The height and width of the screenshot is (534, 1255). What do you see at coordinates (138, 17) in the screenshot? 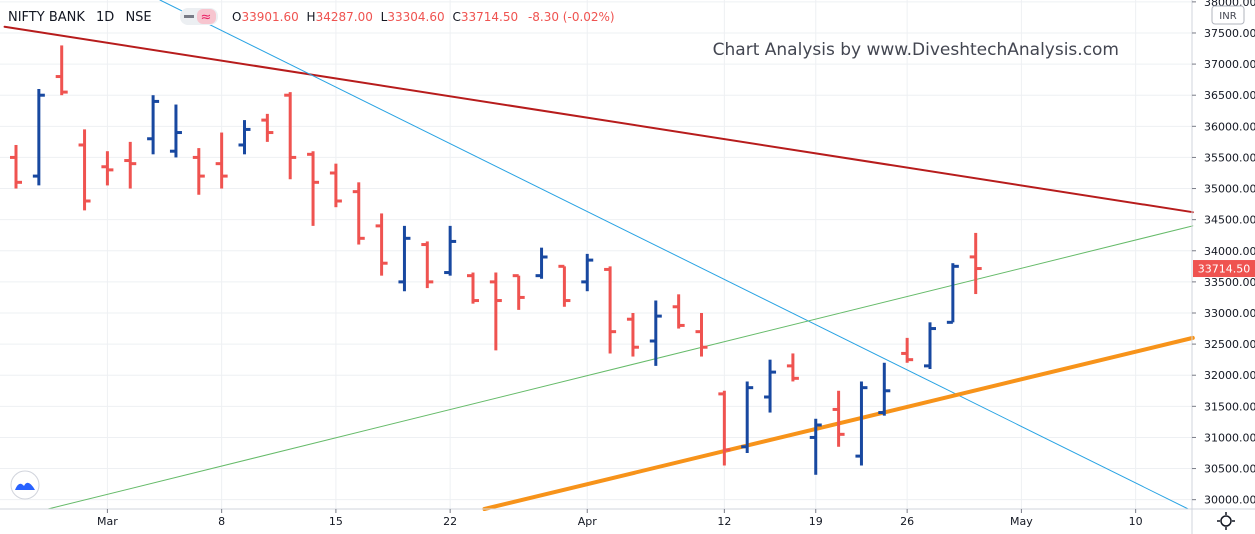
I see `exchange: NSE` at bounding box center [138, 17].